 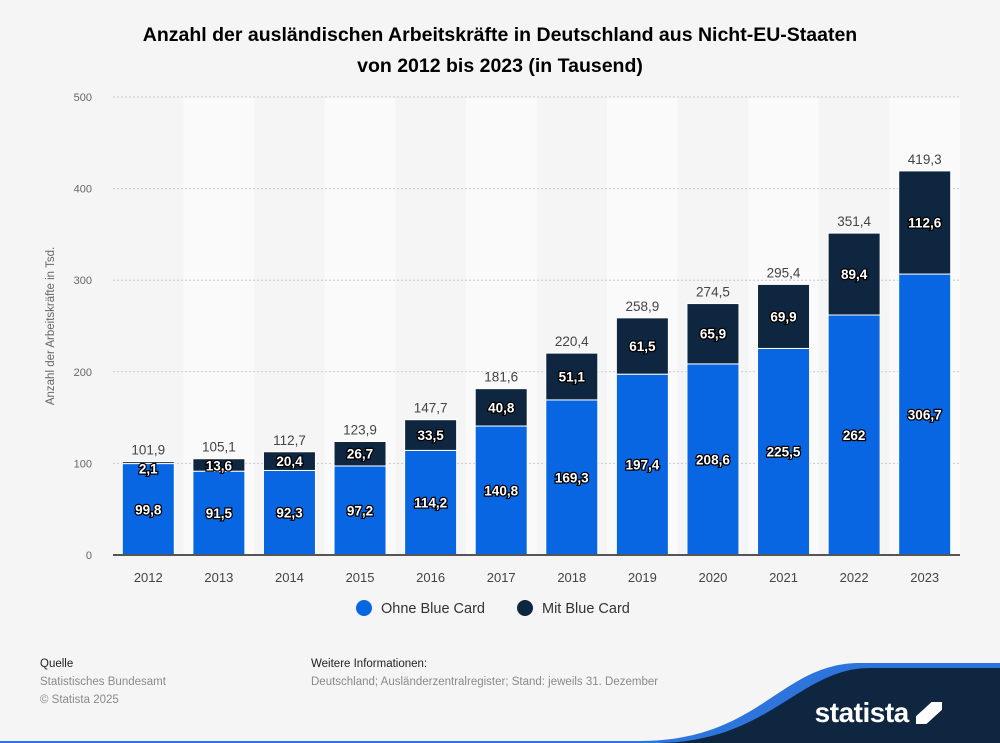 I want to click on total-label: 220,4, so click(x=572, y=341).